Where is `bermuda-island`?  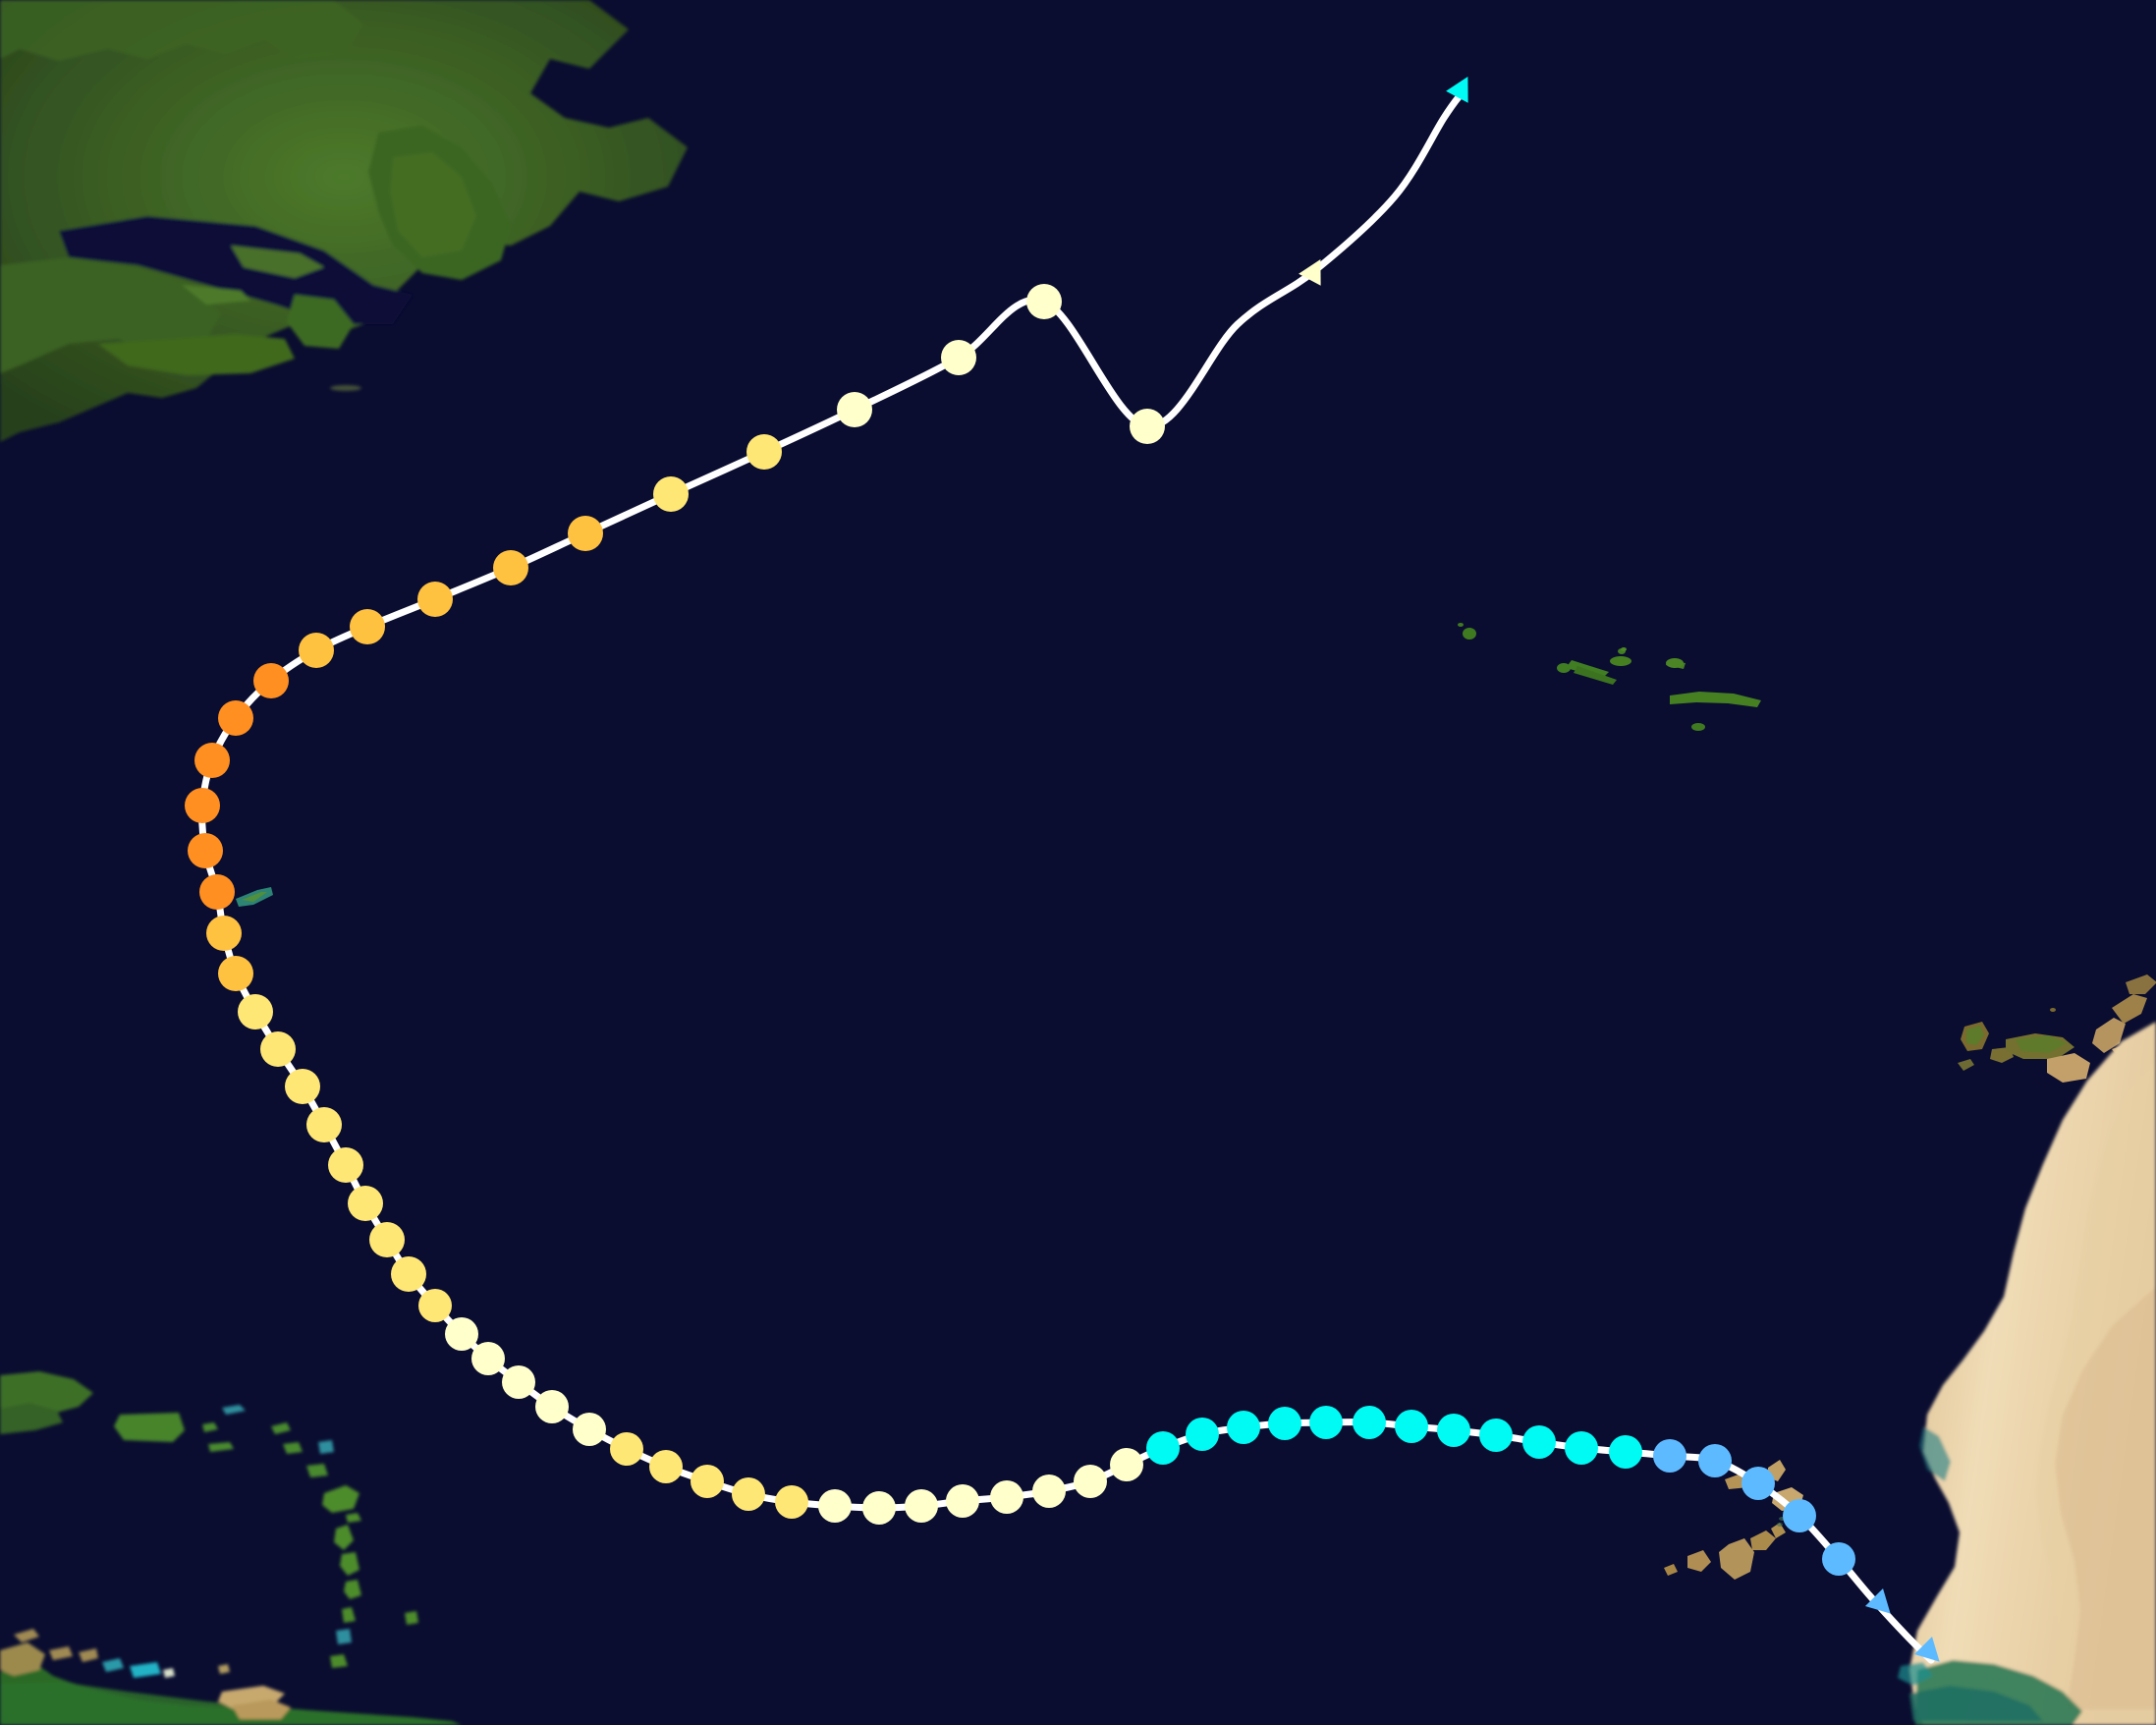 bermuda-island is located at coordinates (254, 897).